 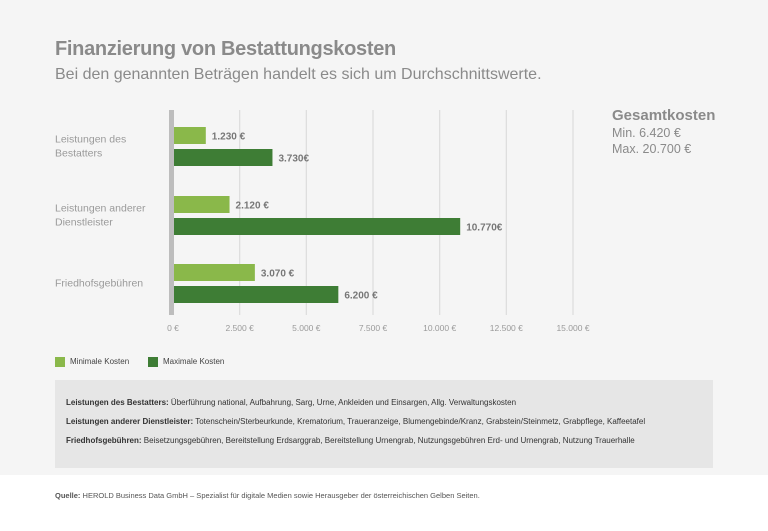 What do you see at coordinates (100, 209) in the screenshot?
I see `category-label: Leistungen anderer` at bounding box center [100, 209].